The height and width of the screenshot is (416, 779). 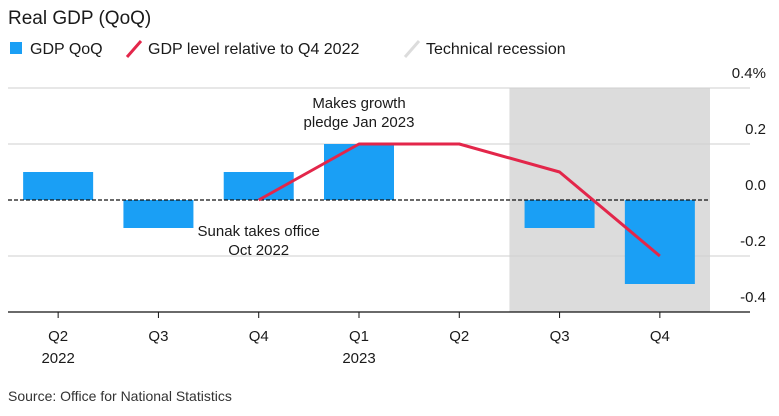 I want to click on annotation-label: Makes growth, so click(x=358, y=103).